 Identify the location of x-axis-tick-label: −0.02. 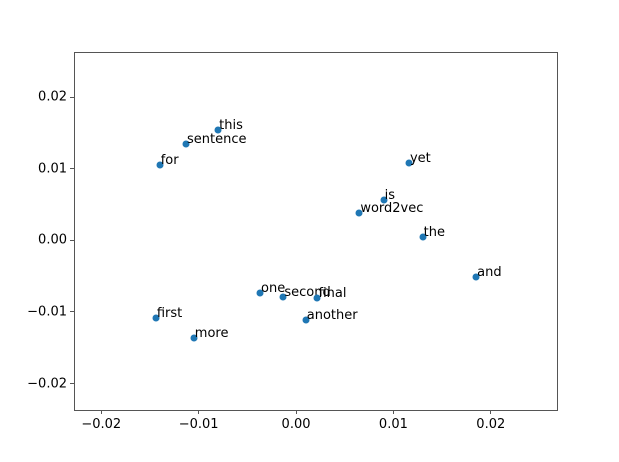
(101, 424).